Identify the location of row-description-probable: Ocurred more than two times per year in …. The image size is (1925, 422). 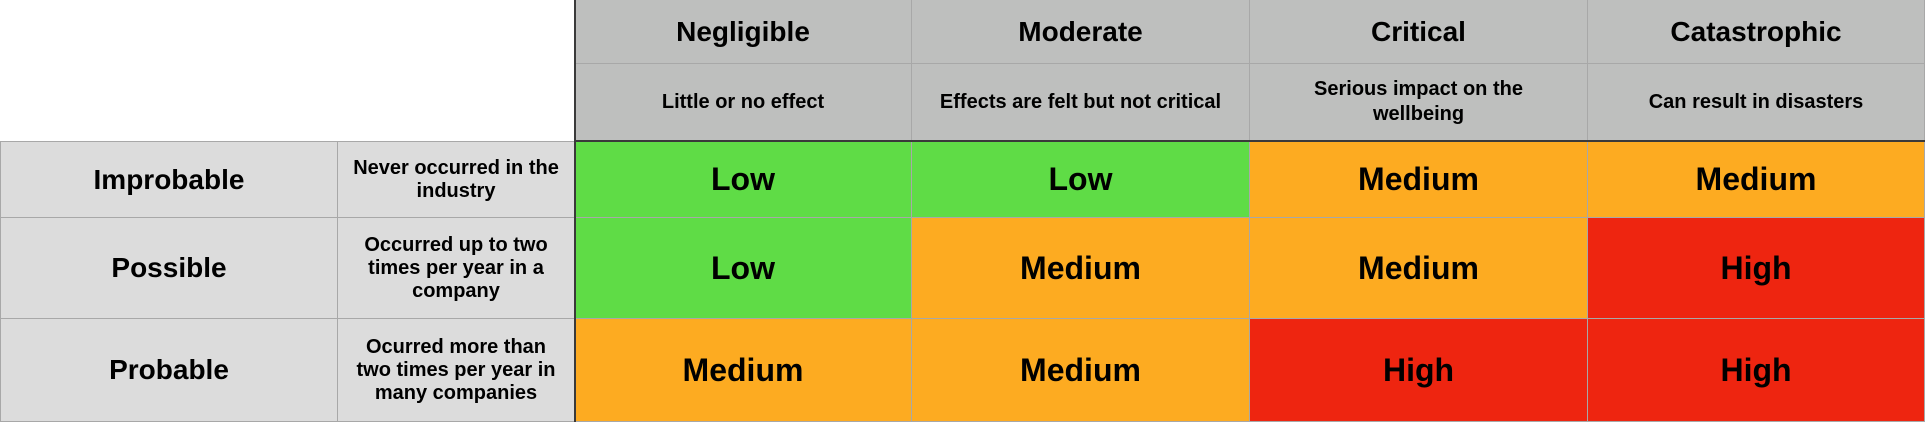
(456, 370).